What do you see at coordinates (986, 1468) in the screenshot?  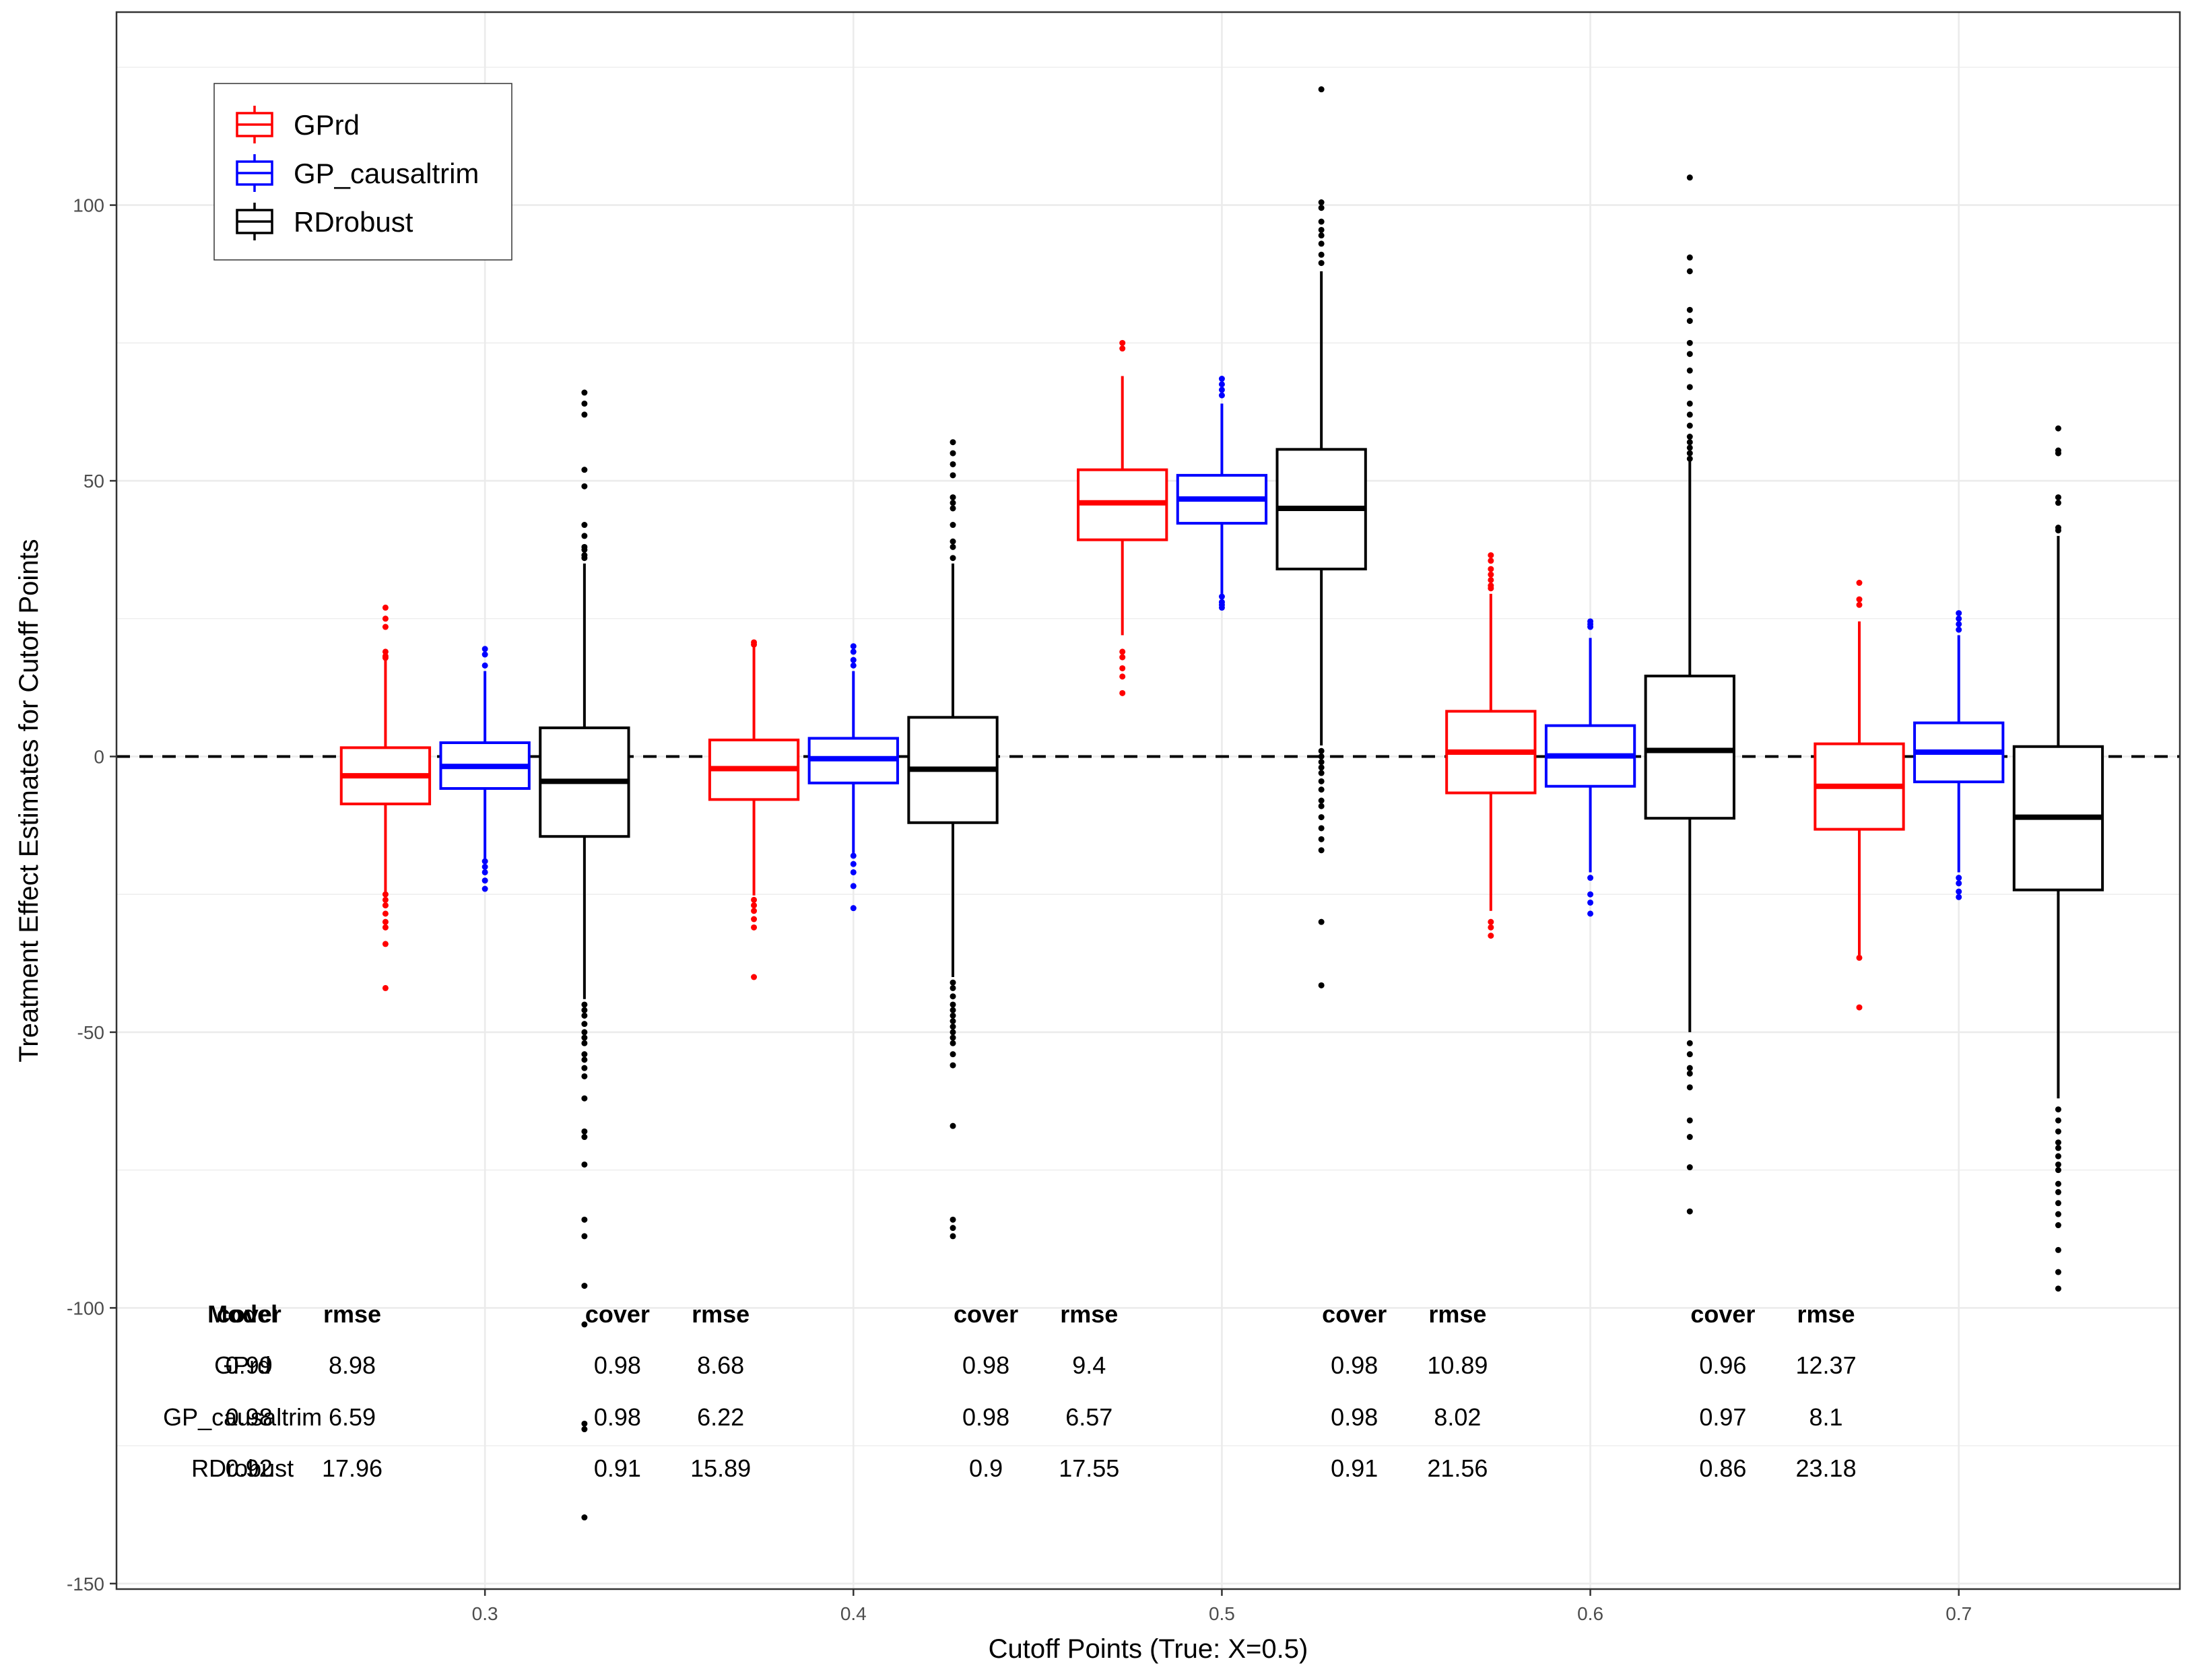 I see `table-cover-value: 0.9` at bounding box center [986, 1468].